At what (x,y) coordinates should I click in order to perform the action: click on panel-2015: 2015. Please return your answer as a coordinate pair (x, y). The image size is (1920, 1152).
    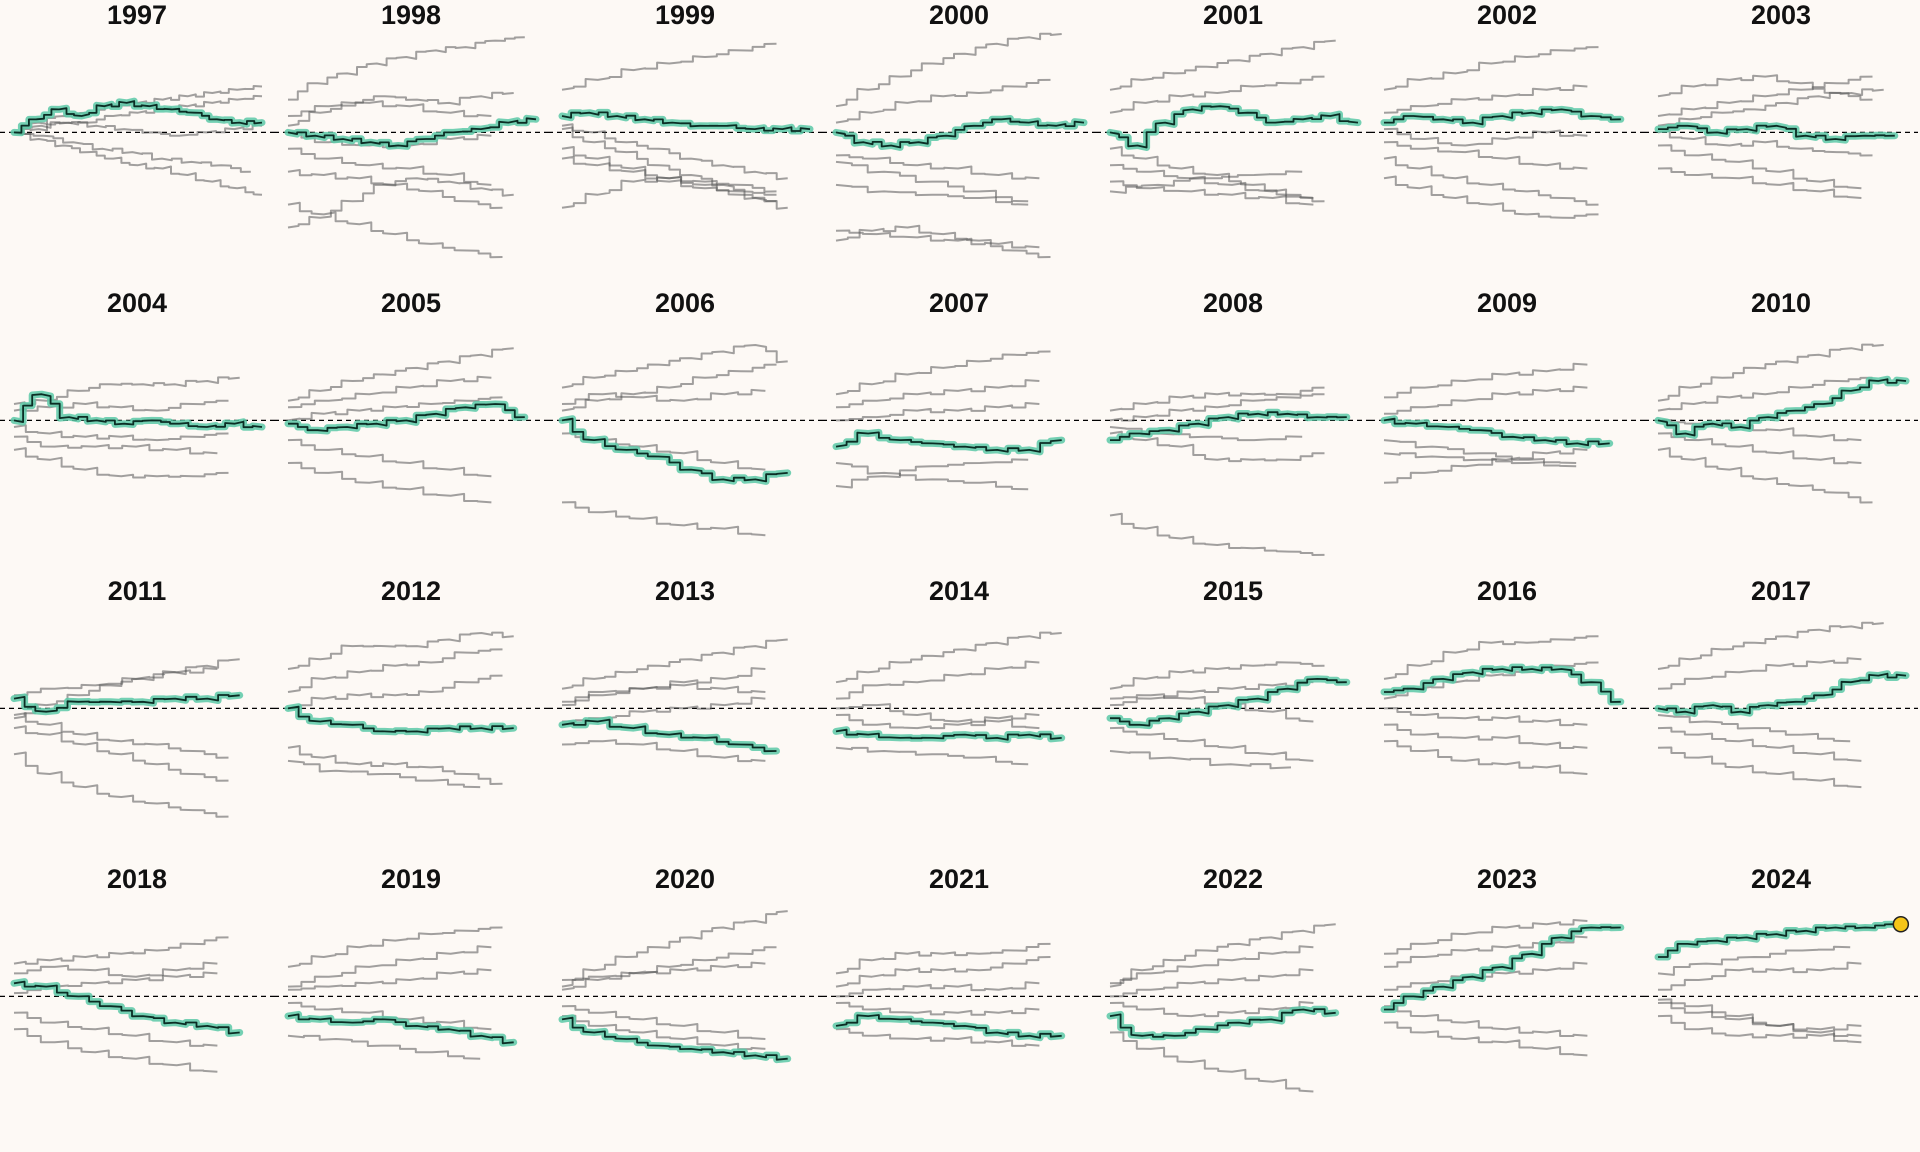
    Looking at the image, I should click on (1233, 720).